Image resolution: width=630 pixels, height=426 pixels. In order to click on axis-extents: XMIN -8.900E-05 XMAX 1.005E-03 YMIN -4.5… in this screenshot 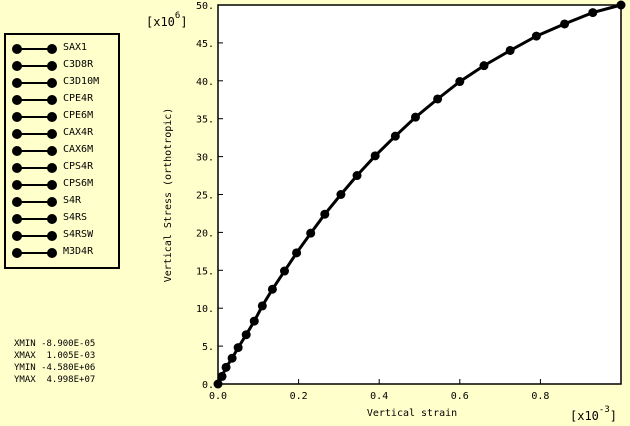, I will do `click(54, 362)`.